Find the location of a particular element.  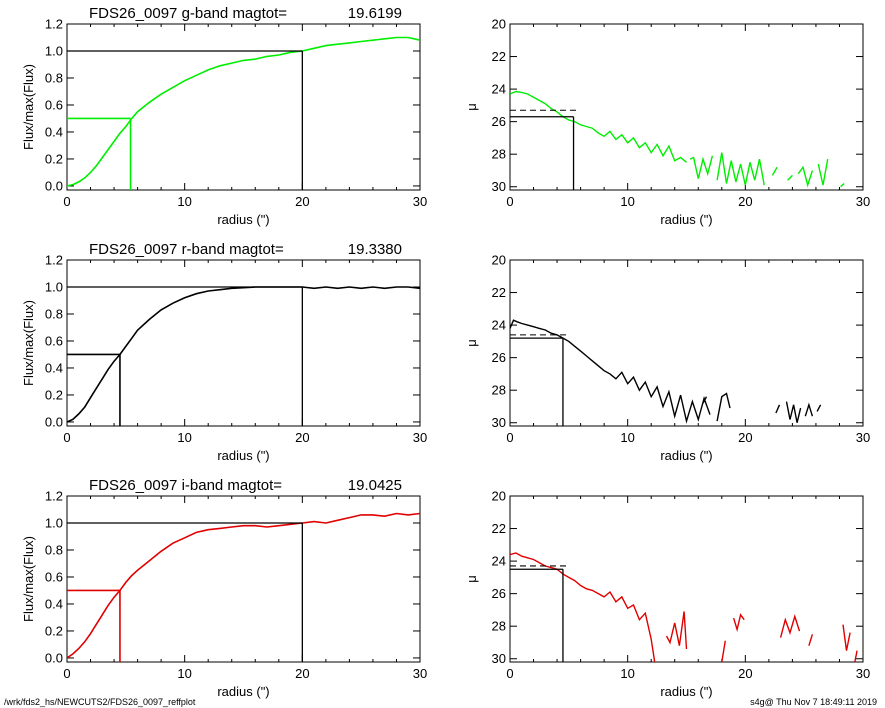

magtot-value: 19.0425 is located at coordinates (375, 485).